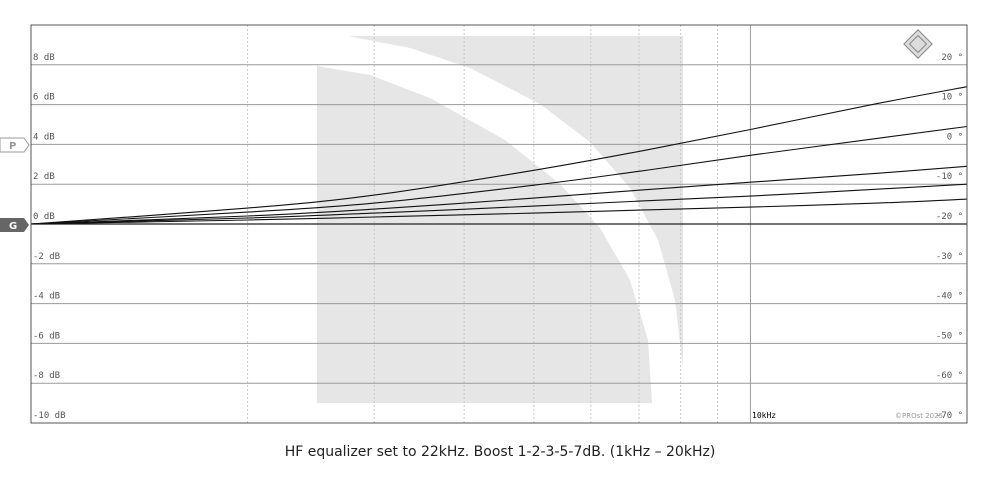  What do you see at coordinates (919, 416) in the screenshot?
I see `copyright-text: ©PROst 2025` at bounding box center [919, 416].